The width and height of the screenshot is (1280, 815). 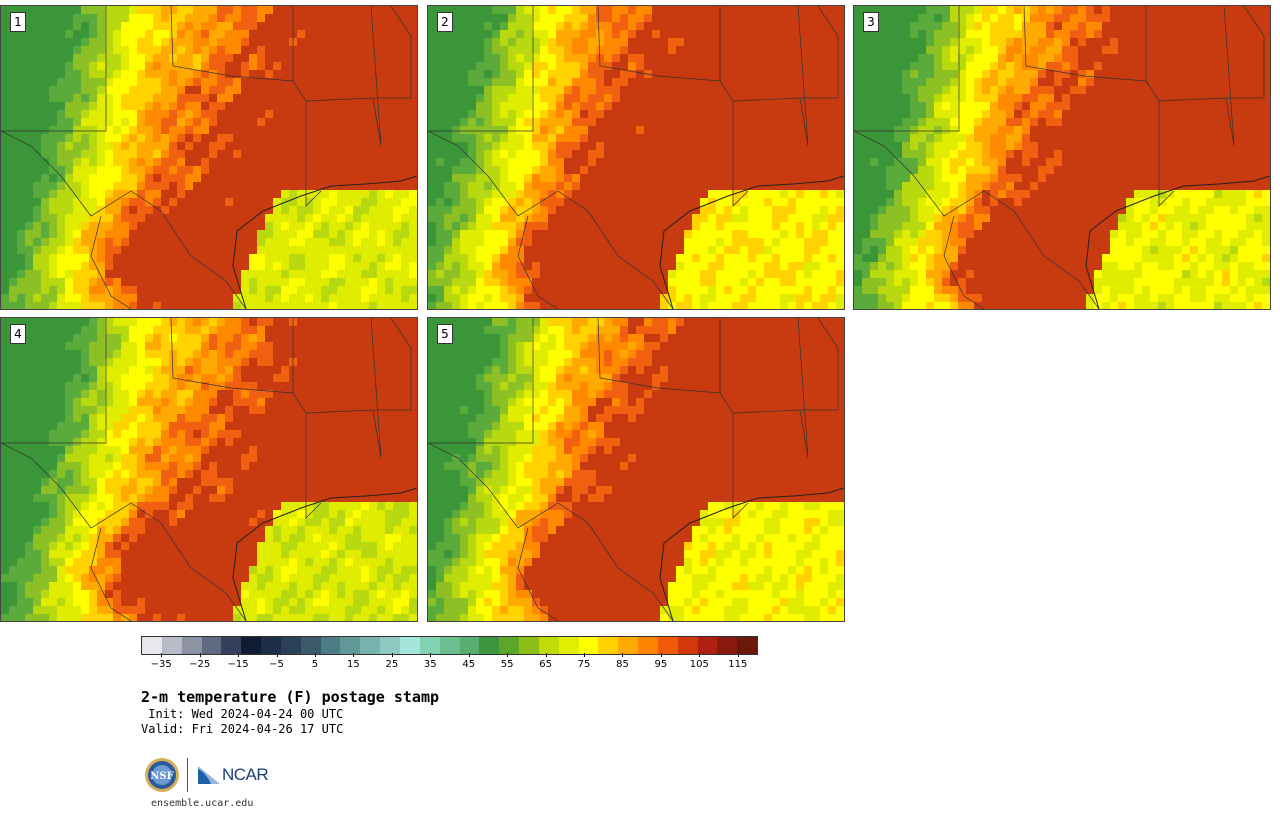 I want to click on panel-number: 2, so click(x=445, y=22).